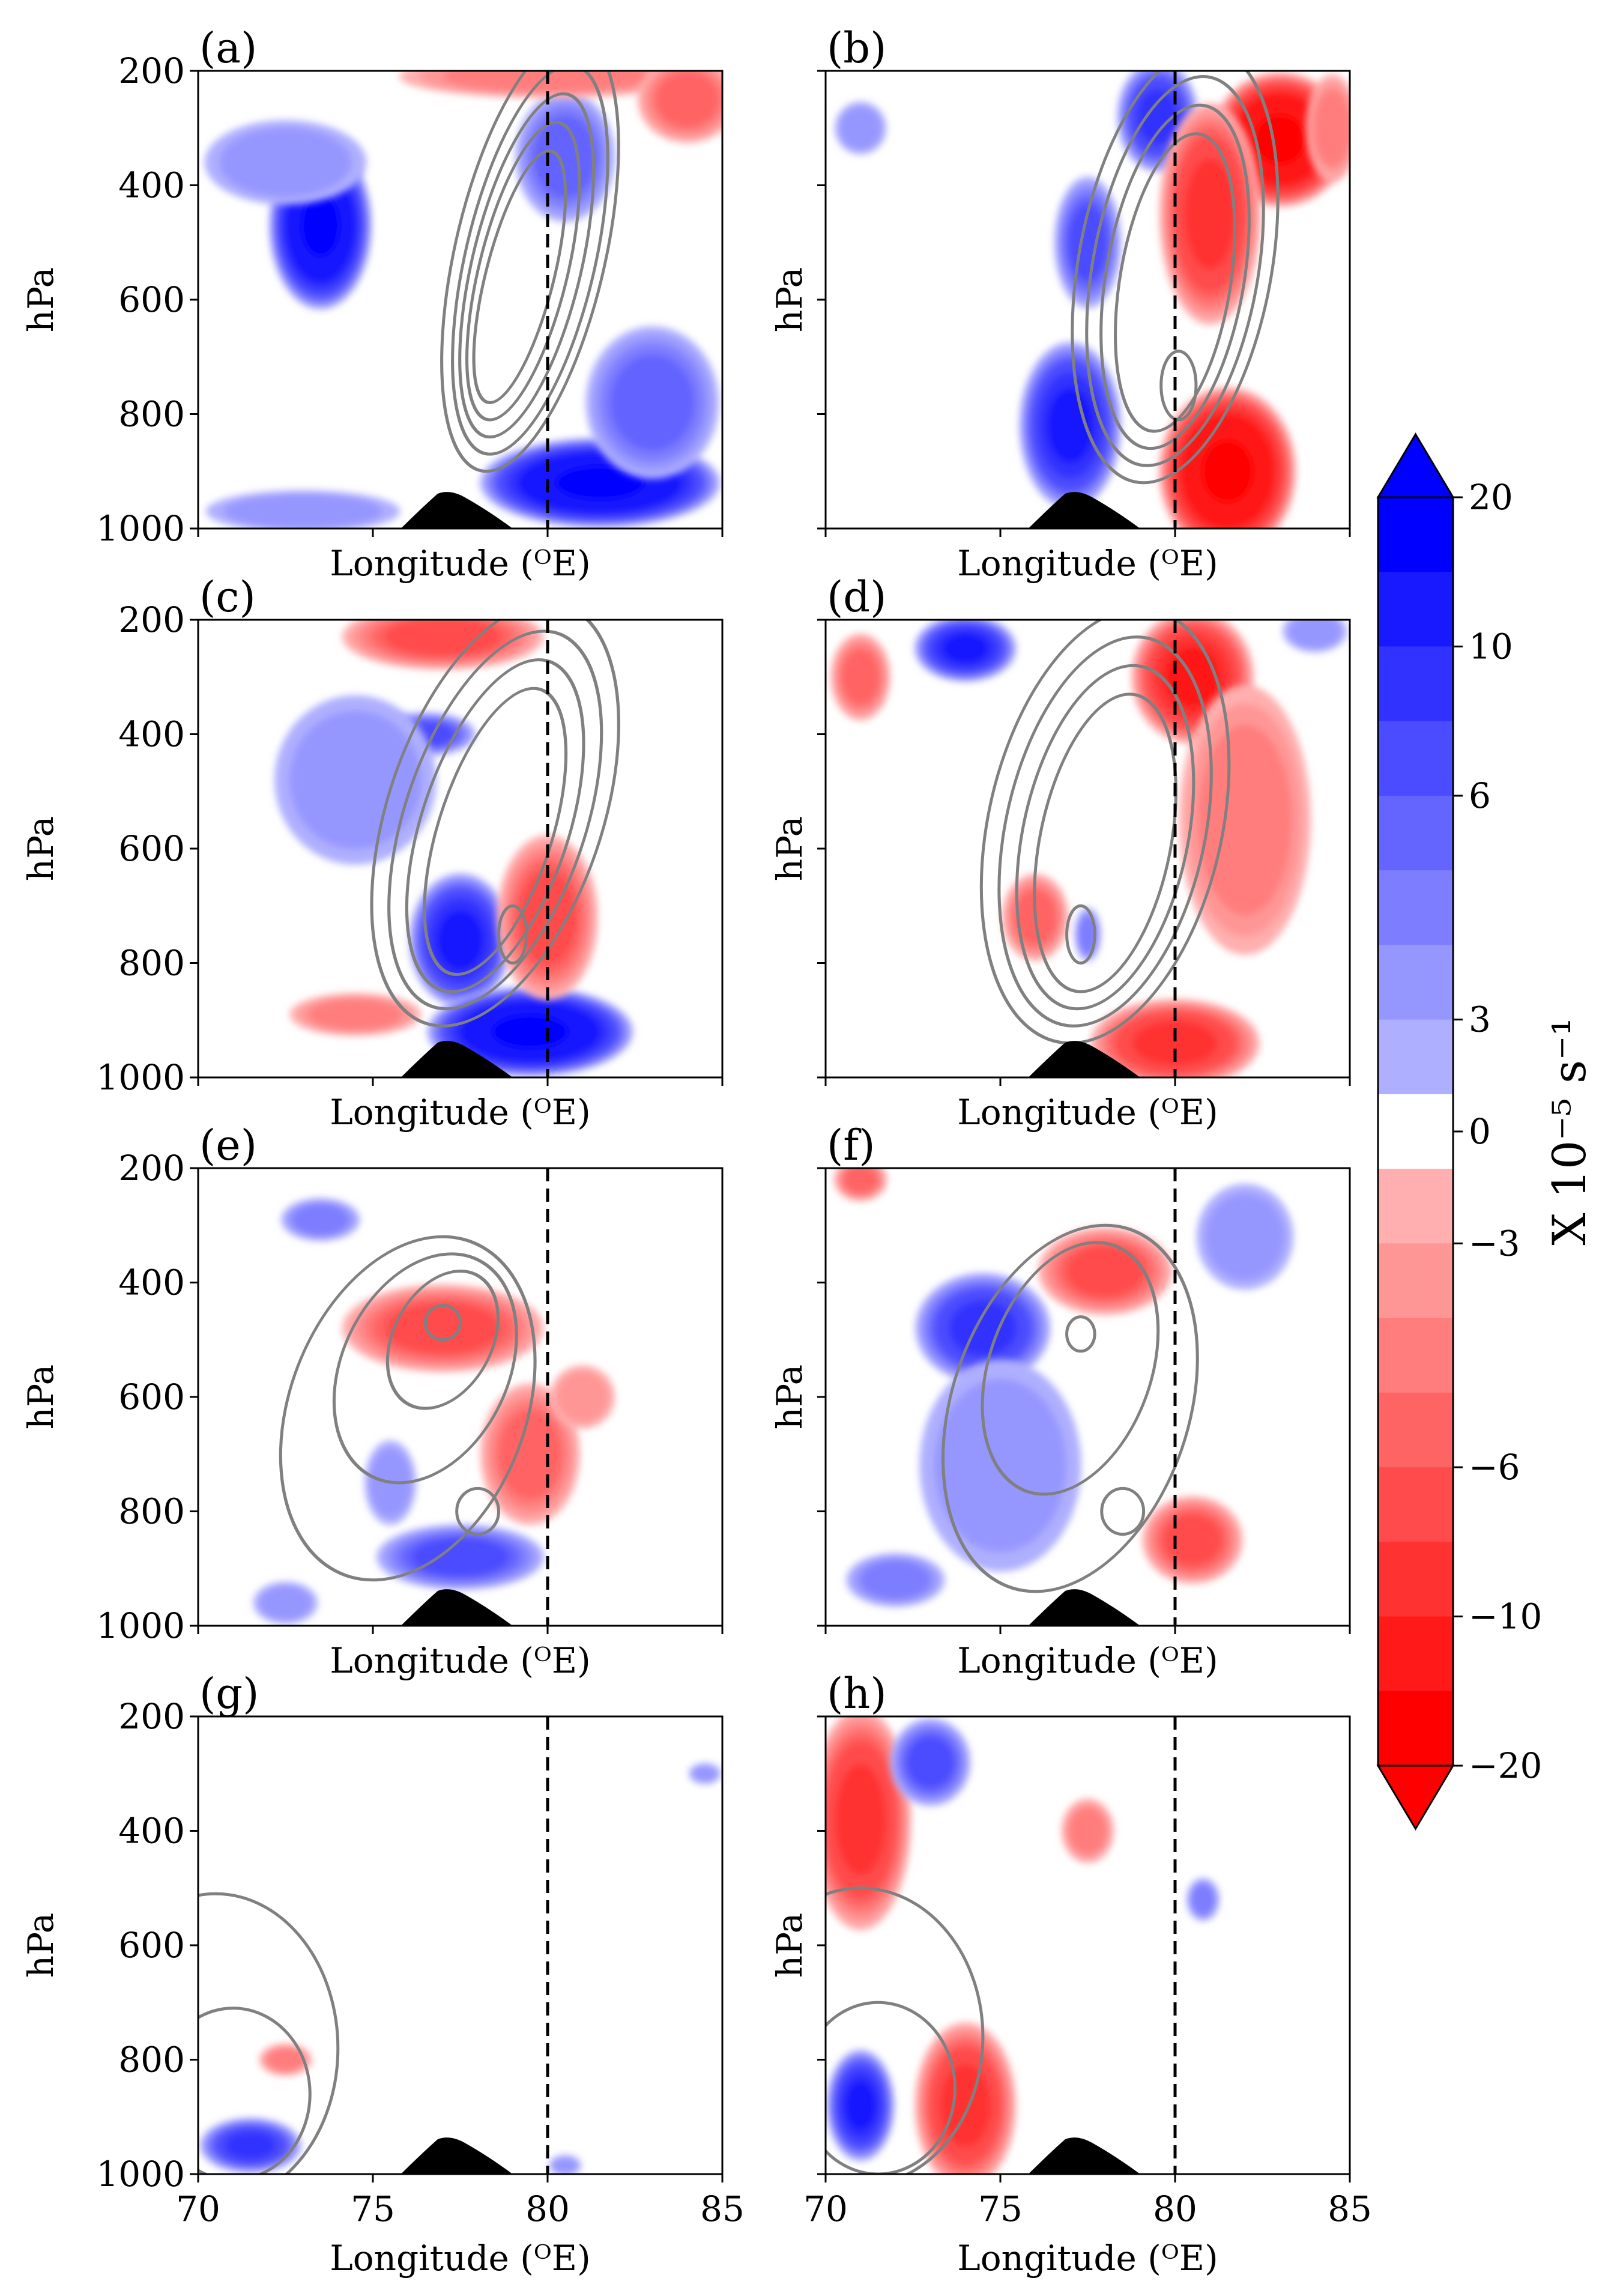  What do you see at coordinates (1494, 1467) in the screenshot?
I see `colorbar-tick-label: −6` at bounding box center [1494, 1467].